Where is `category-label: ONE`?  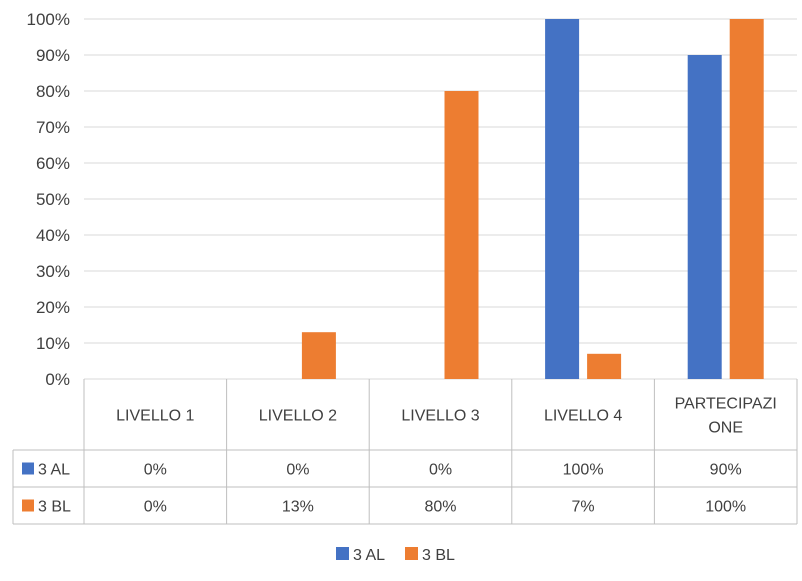 category-label: ONE is located at coordinates (725, 428).